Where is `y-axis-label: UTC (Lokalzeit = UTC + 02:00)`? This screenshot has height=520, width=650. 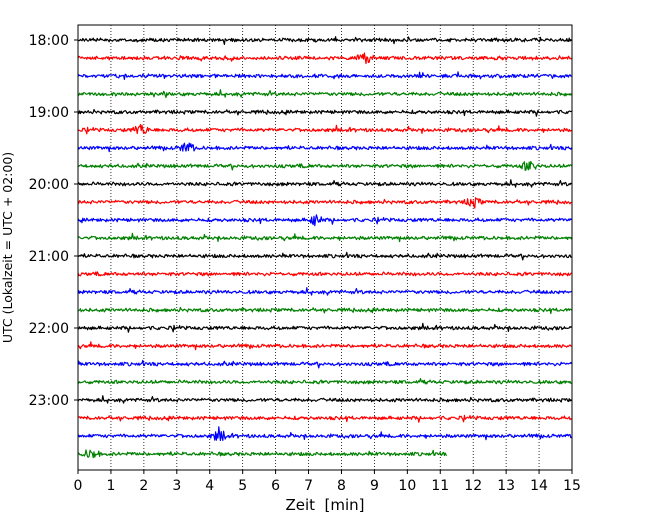 y-axis-label: UTC (Lokalzeit = UTC + 02:00) is located at coordinates (7, 247).